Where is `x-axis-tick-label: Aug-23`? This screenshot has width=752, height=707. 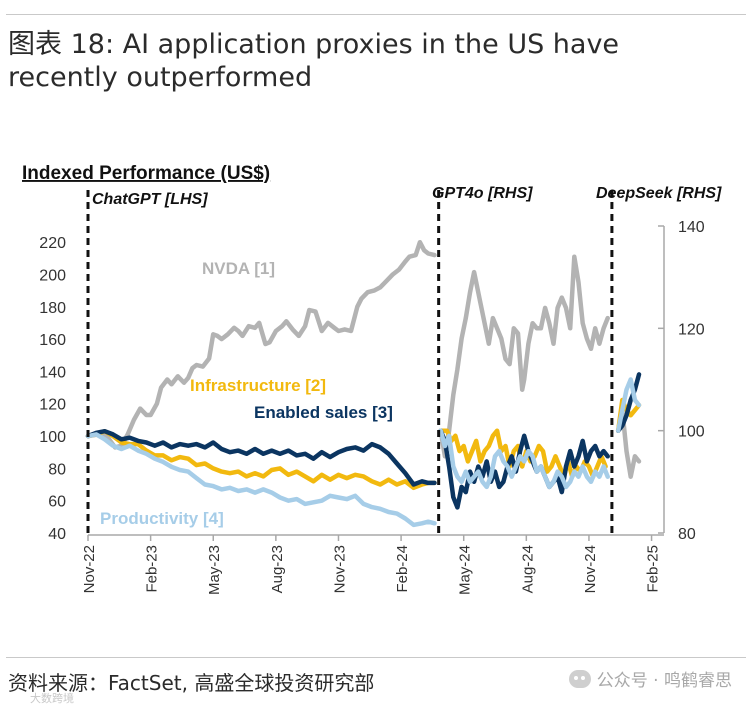 x-axis-tick-label: Aug-23 is located at coordinates (277, 569).